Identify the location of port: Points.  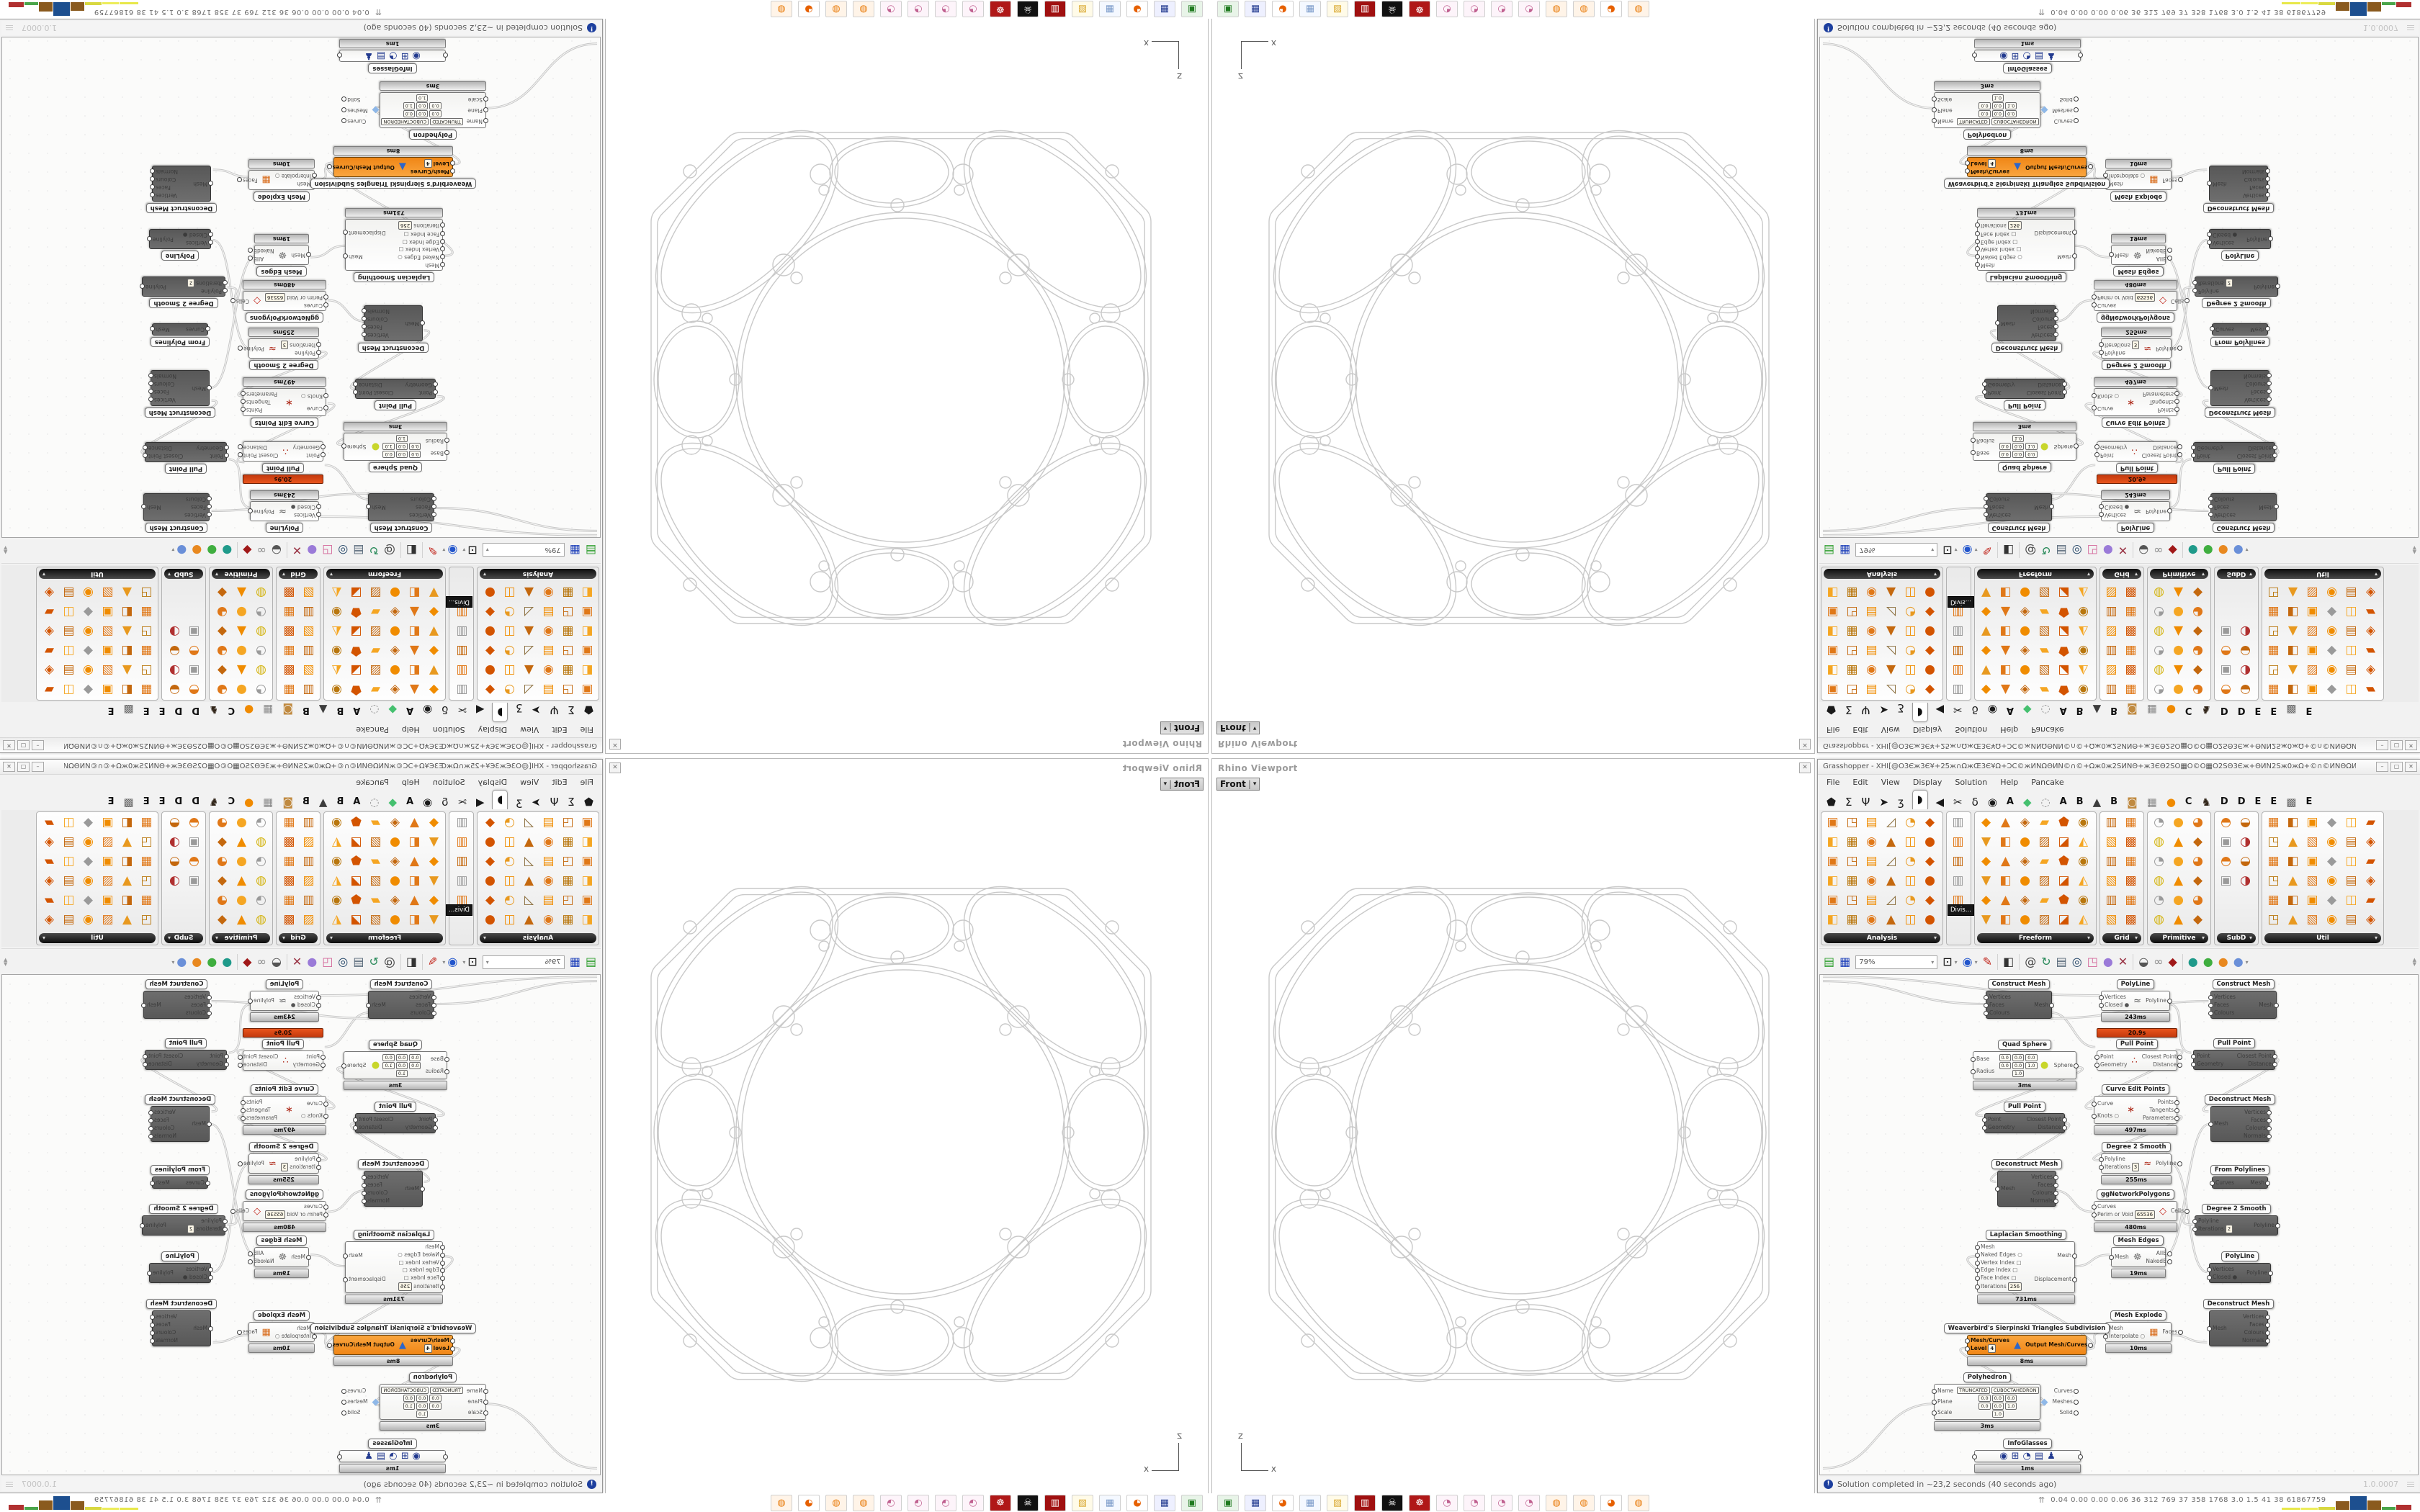
(261, 410).